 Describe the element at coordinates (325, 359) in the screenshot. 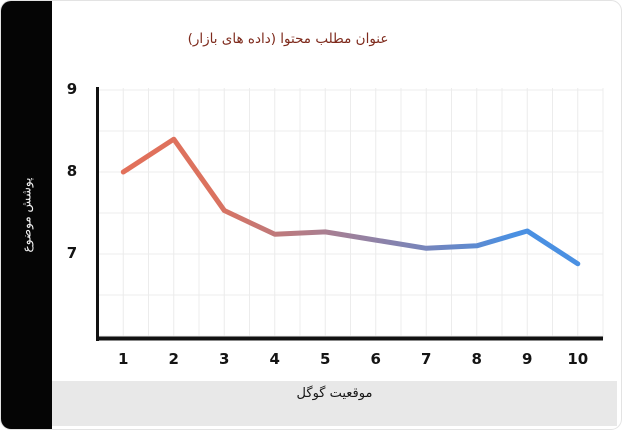

I see `x-tick-label: 5` at that location.